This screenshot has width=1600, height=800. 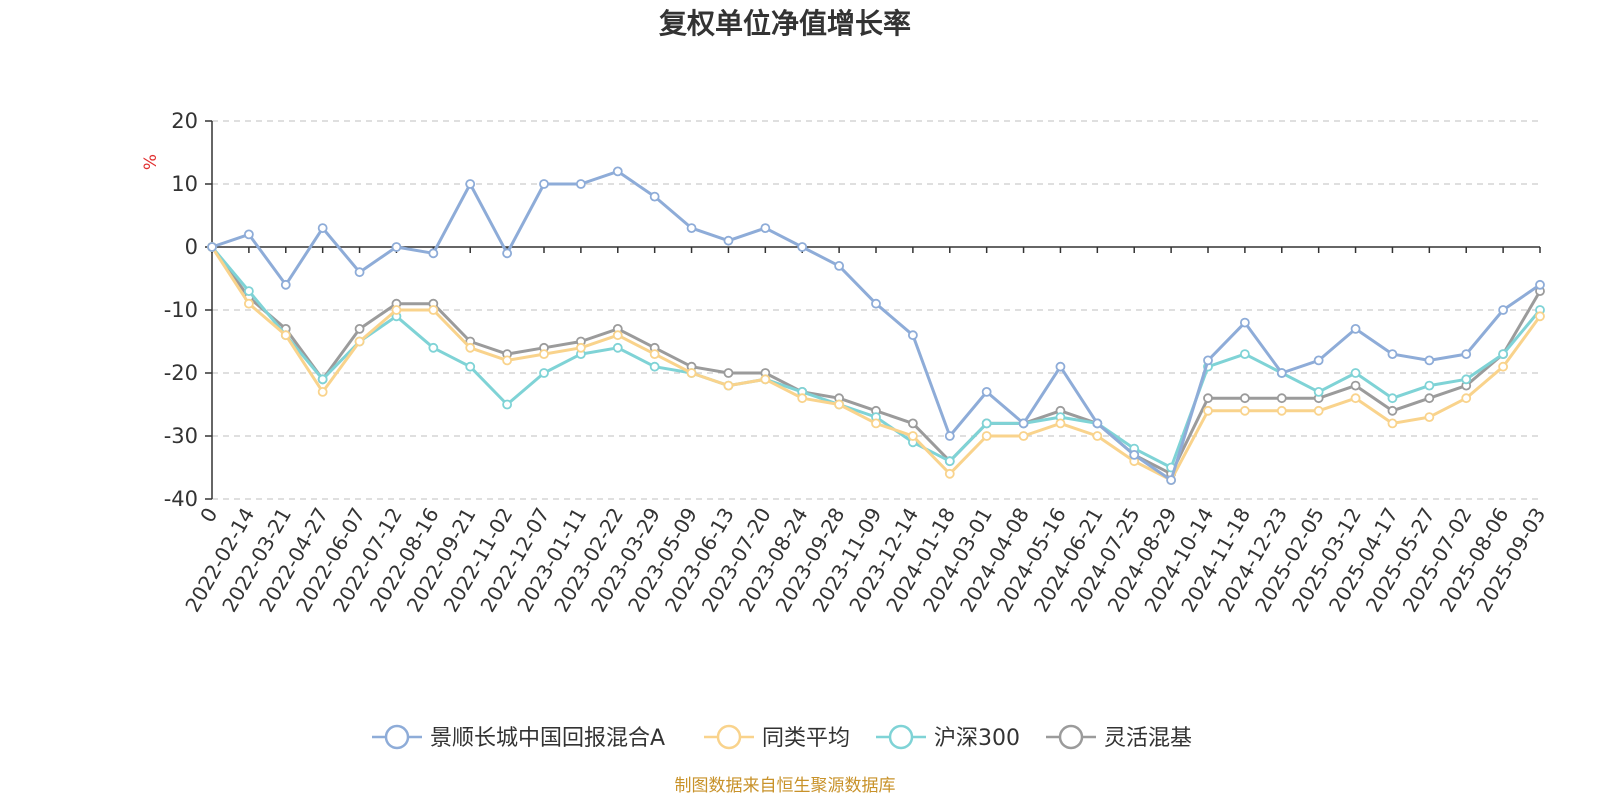 I want to click on y-tick-label: 10, so click(x=184, y=184).